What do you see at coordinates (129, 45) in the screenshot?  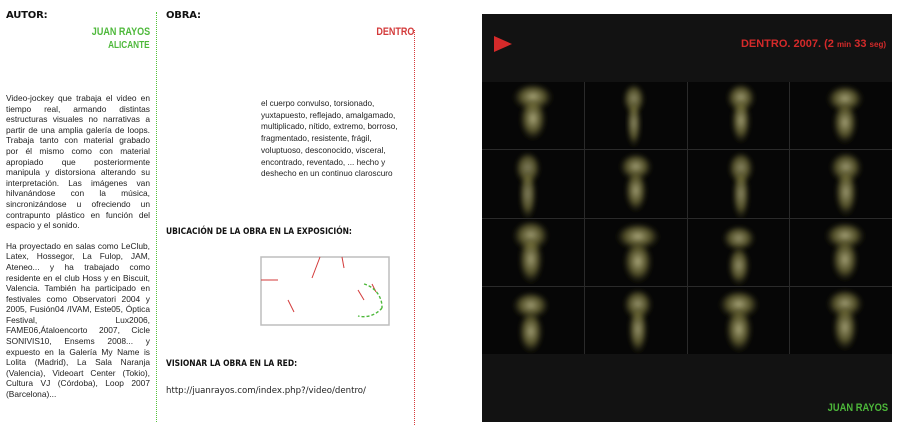 I see `author-city: ALICANTE` at bounding box center [129, 45].